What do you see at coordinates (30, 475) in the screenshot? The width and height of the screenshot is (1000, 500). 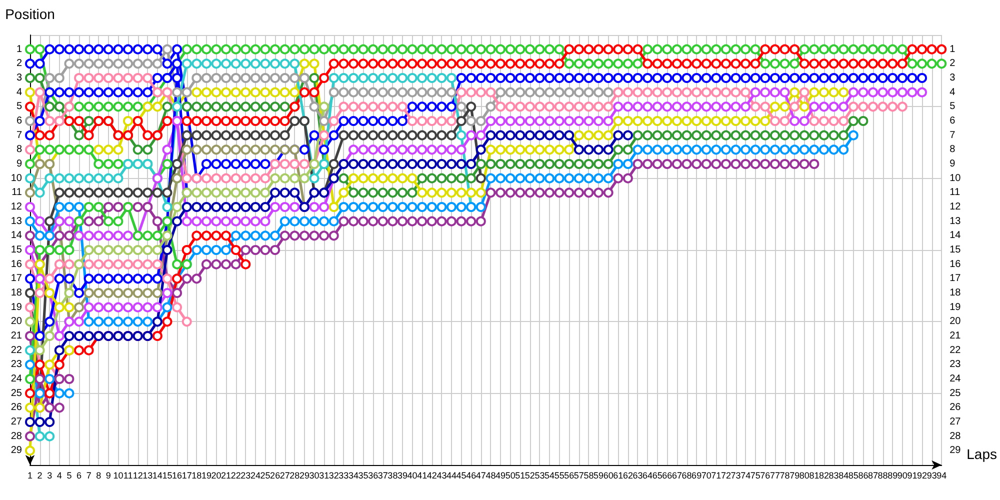 I see `x-tick-label: 1` at bounding box center [30, 475].